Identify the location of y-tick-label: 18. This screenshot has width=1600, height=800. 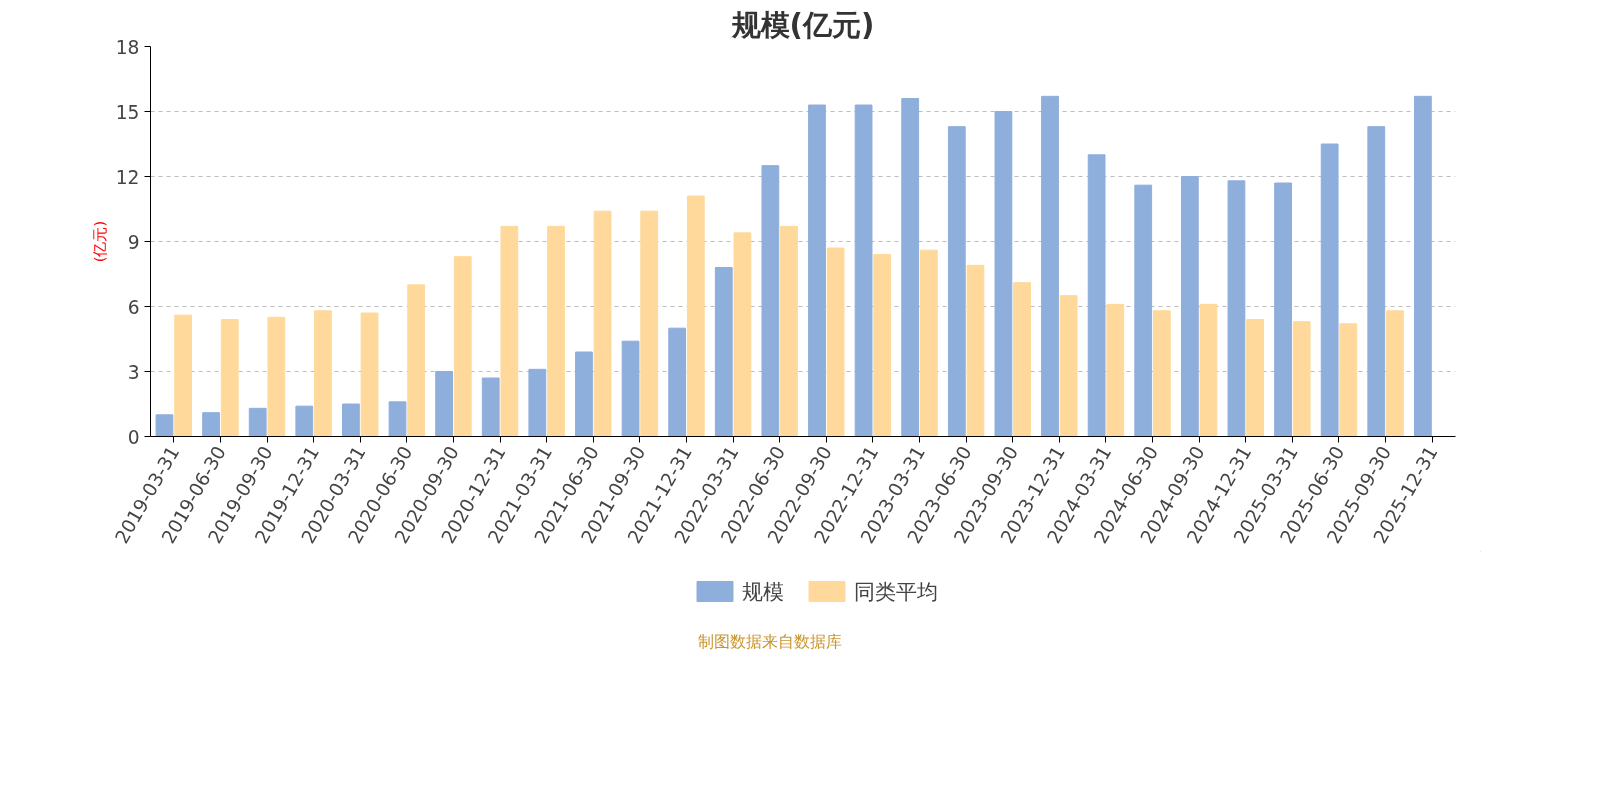
(127, 47).